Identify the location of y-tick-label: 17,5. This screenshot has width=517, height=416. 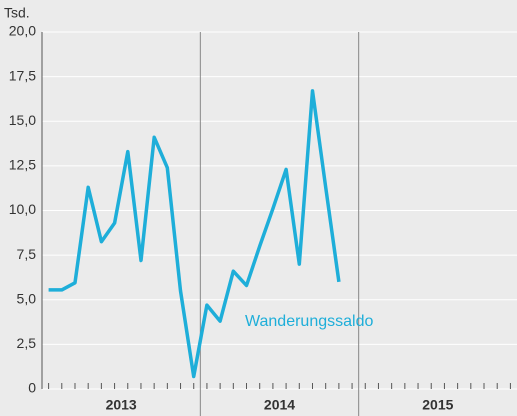
(22, 75).